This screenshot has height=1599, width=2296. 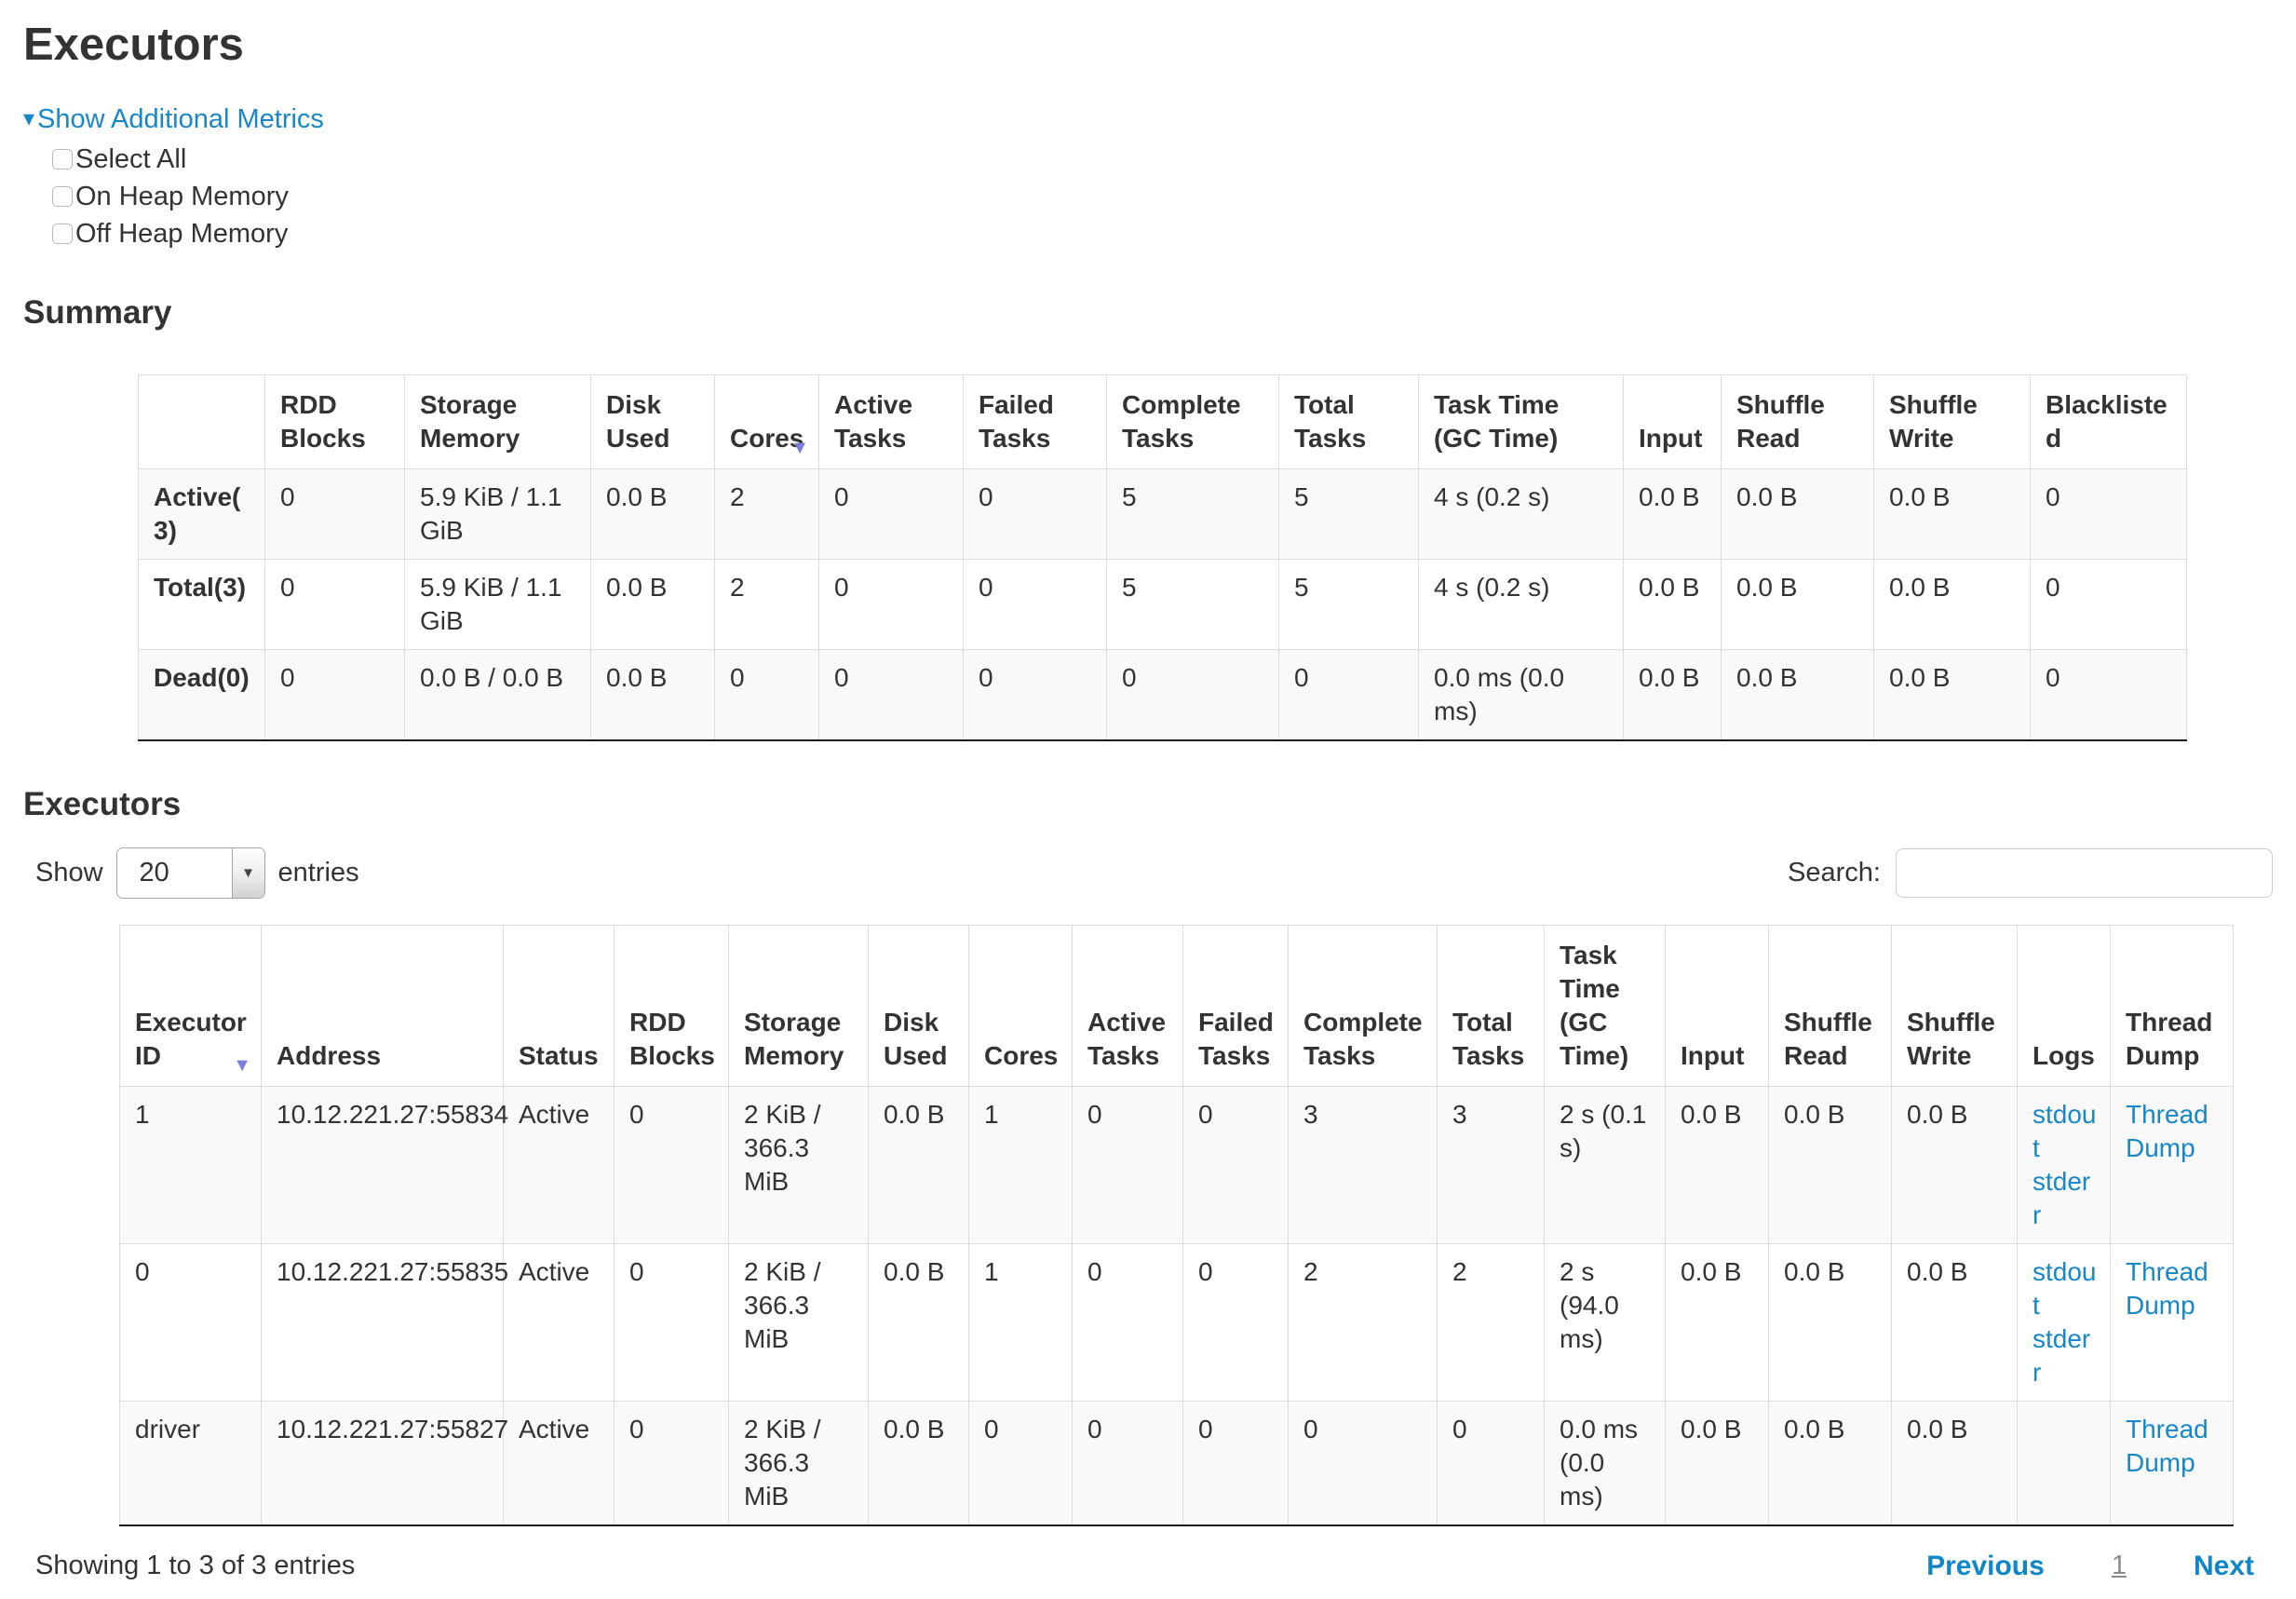 What do you see at coordinates (2223, 1565) in the screenshot?
I see `next-button: Next` at bounding box center [2223, 1565].